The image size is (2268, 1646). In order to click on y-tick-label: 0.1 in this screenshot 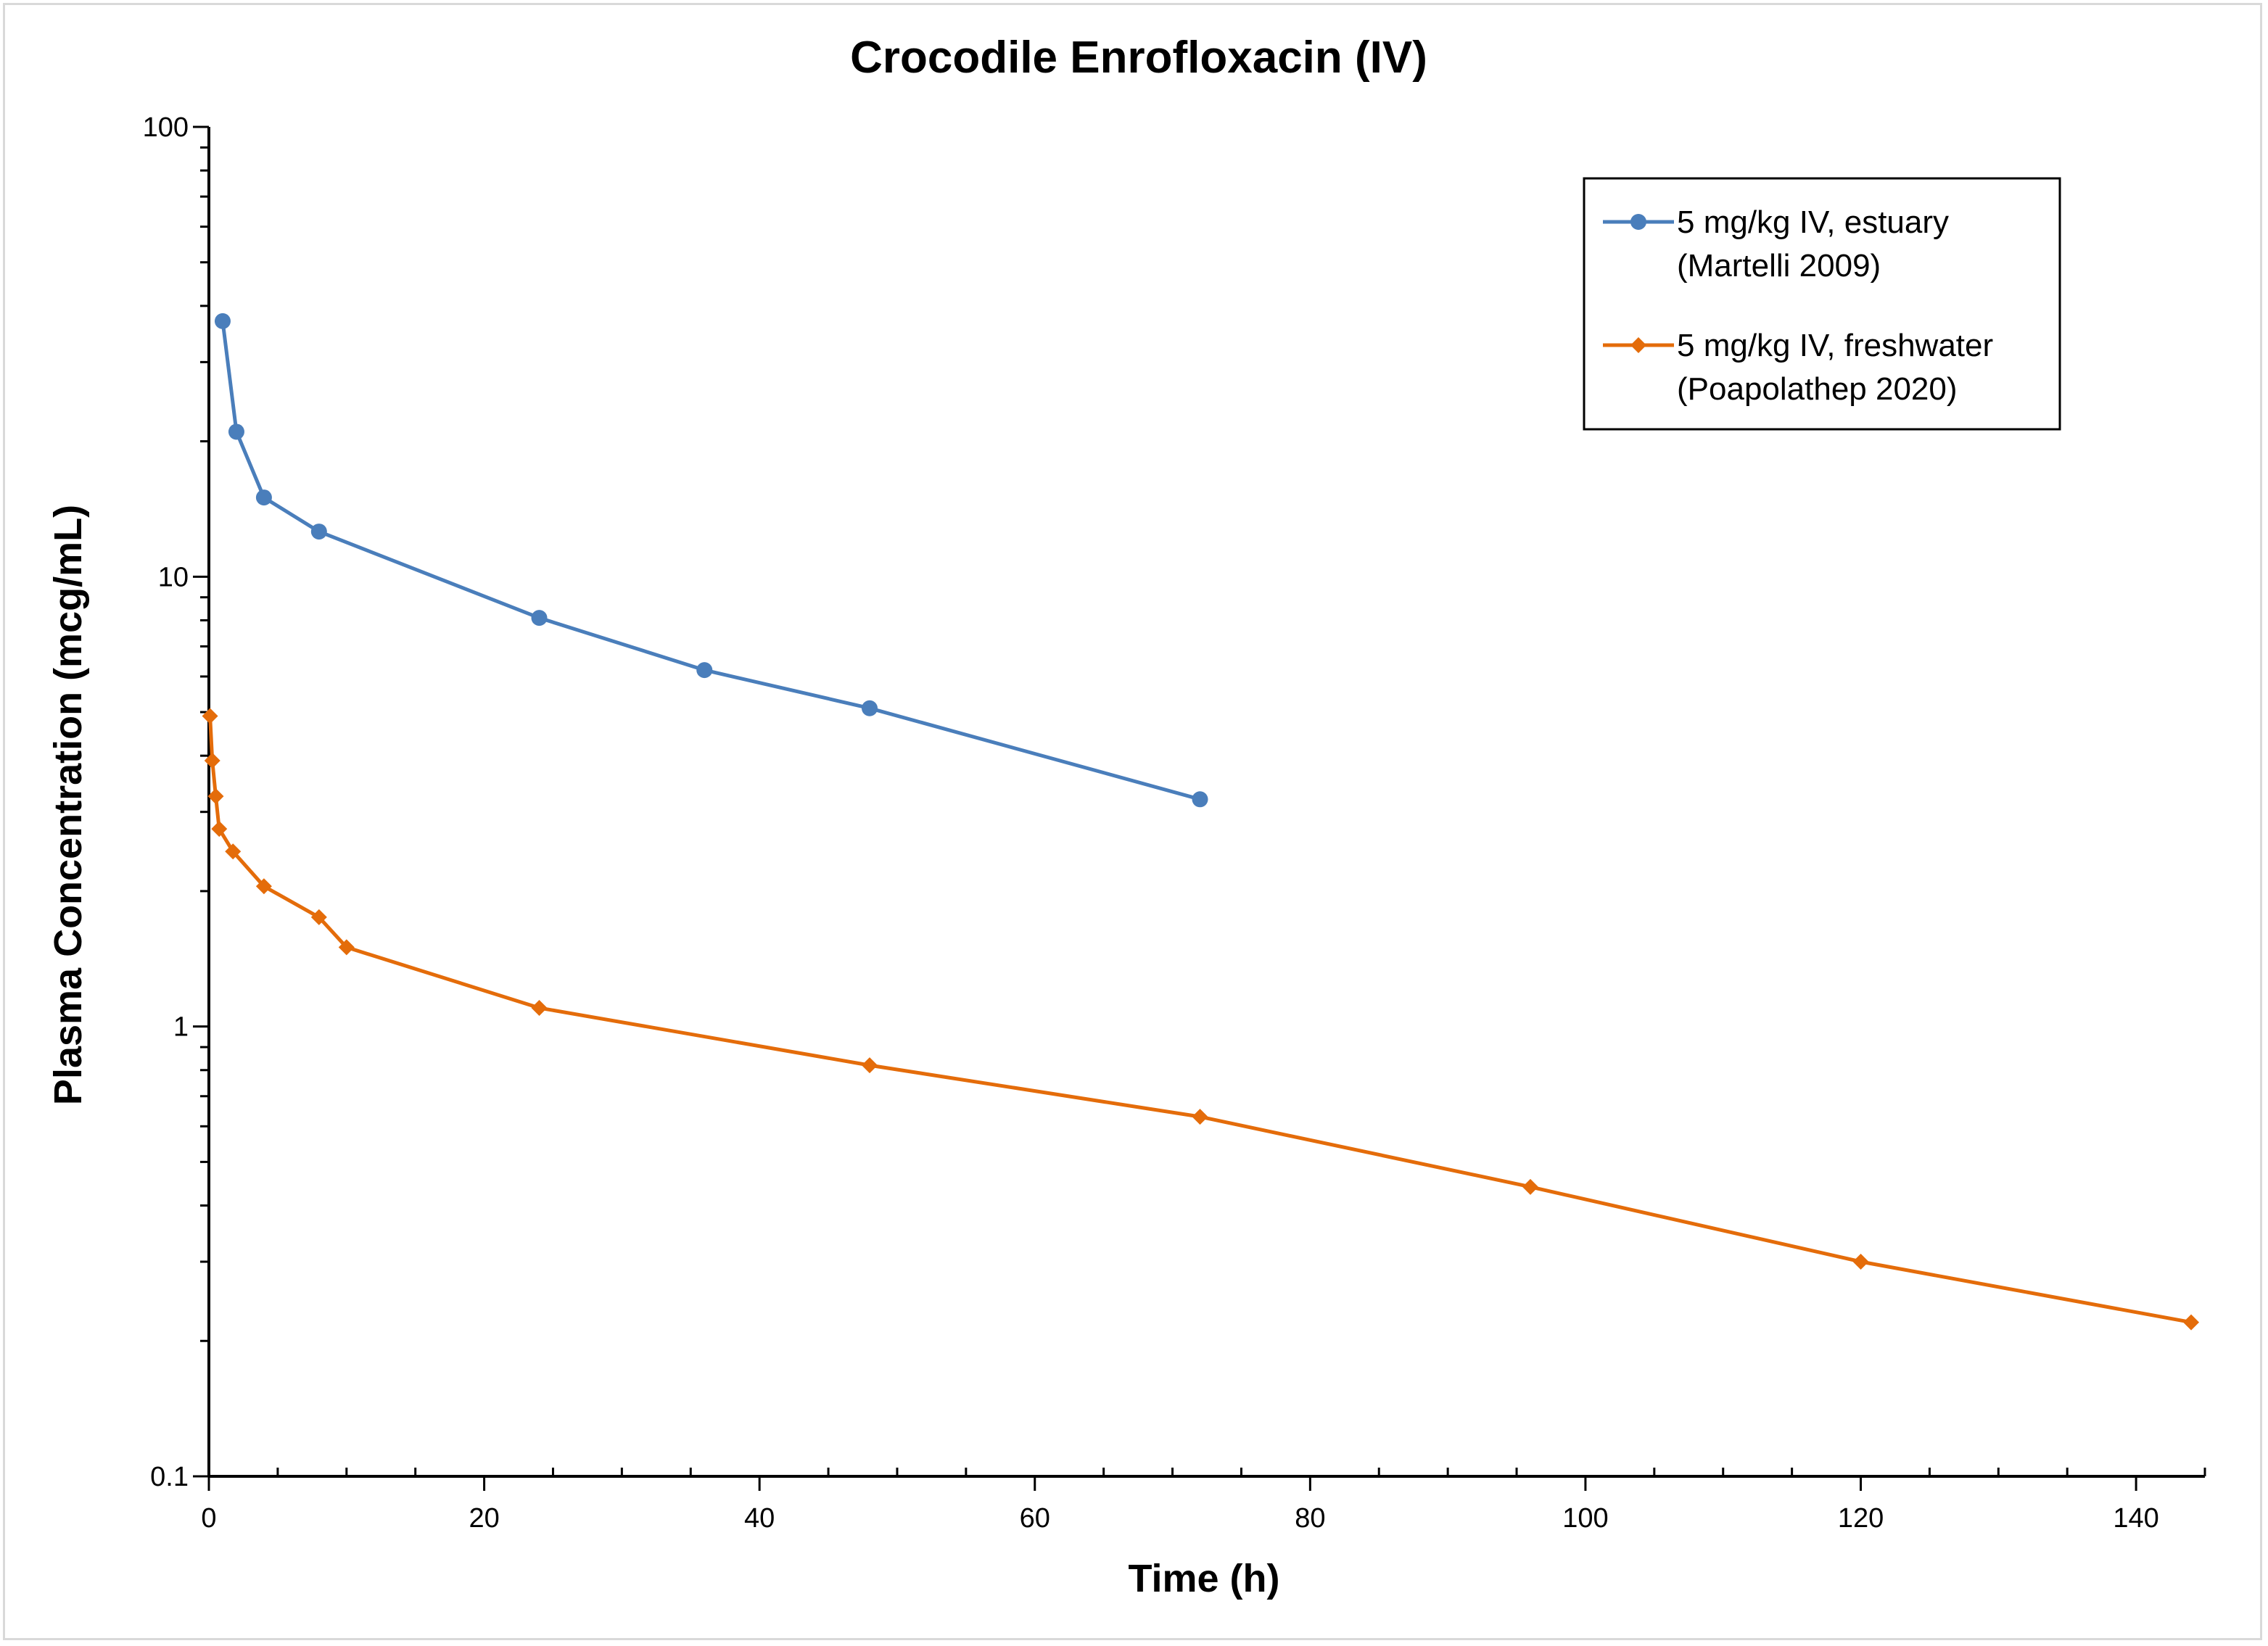, I will do `click(169, 1477)`.